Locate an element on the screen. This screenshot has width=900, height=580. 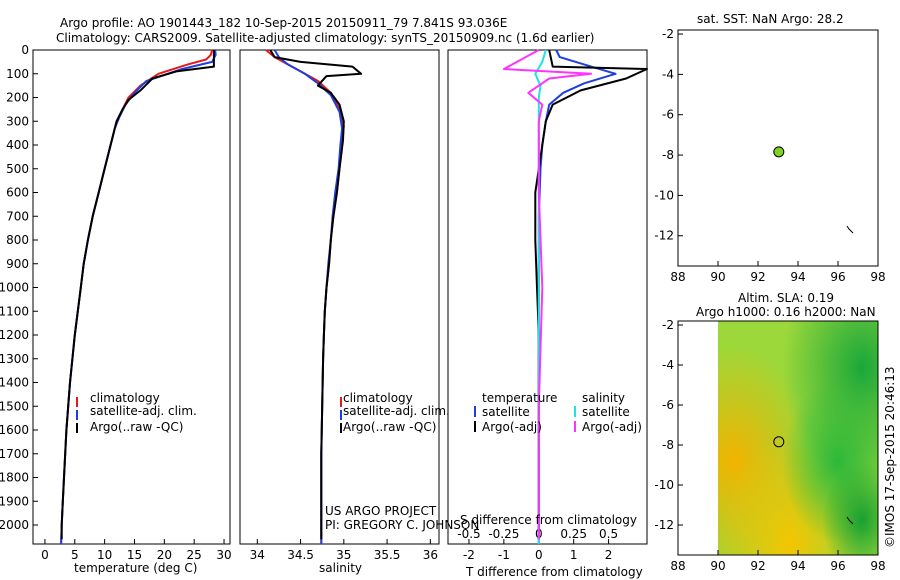
salinity-xlabel: salinity is located at coordinates (340, 568).